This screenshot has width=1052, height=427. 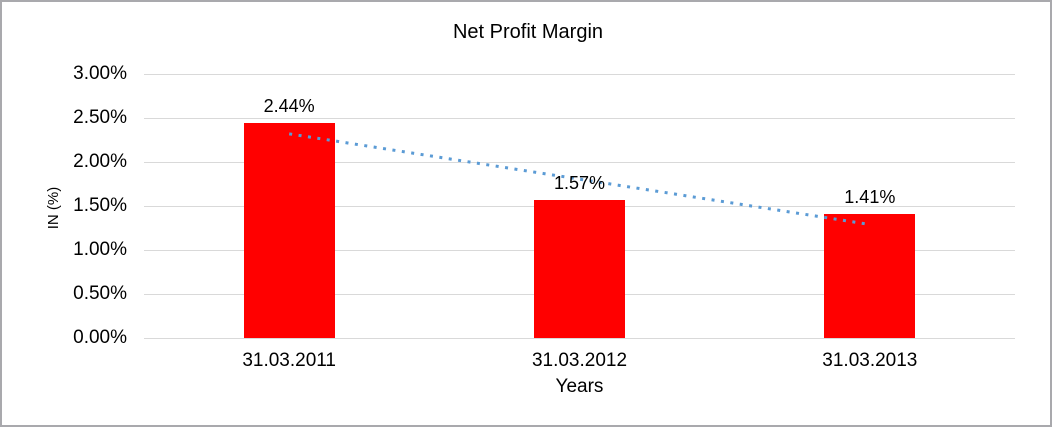 What do you see at coordinates (100, 161) in the screenshot?
I see `y-tick-label: 2.00%` at bounding box center [100, 161].